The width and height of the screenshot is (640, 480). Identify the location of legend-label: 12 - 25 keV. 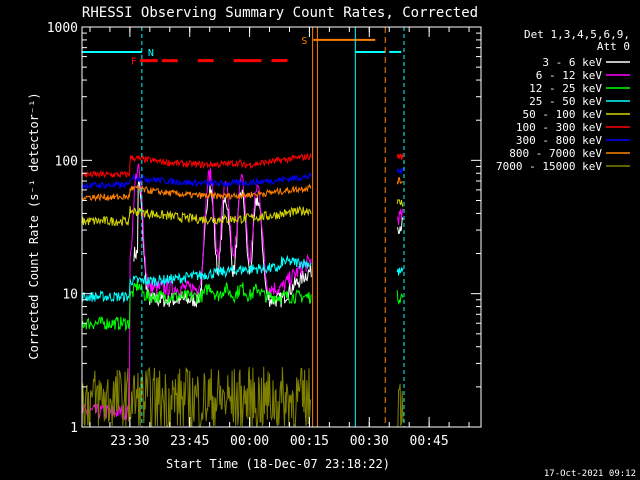
(565, 88).